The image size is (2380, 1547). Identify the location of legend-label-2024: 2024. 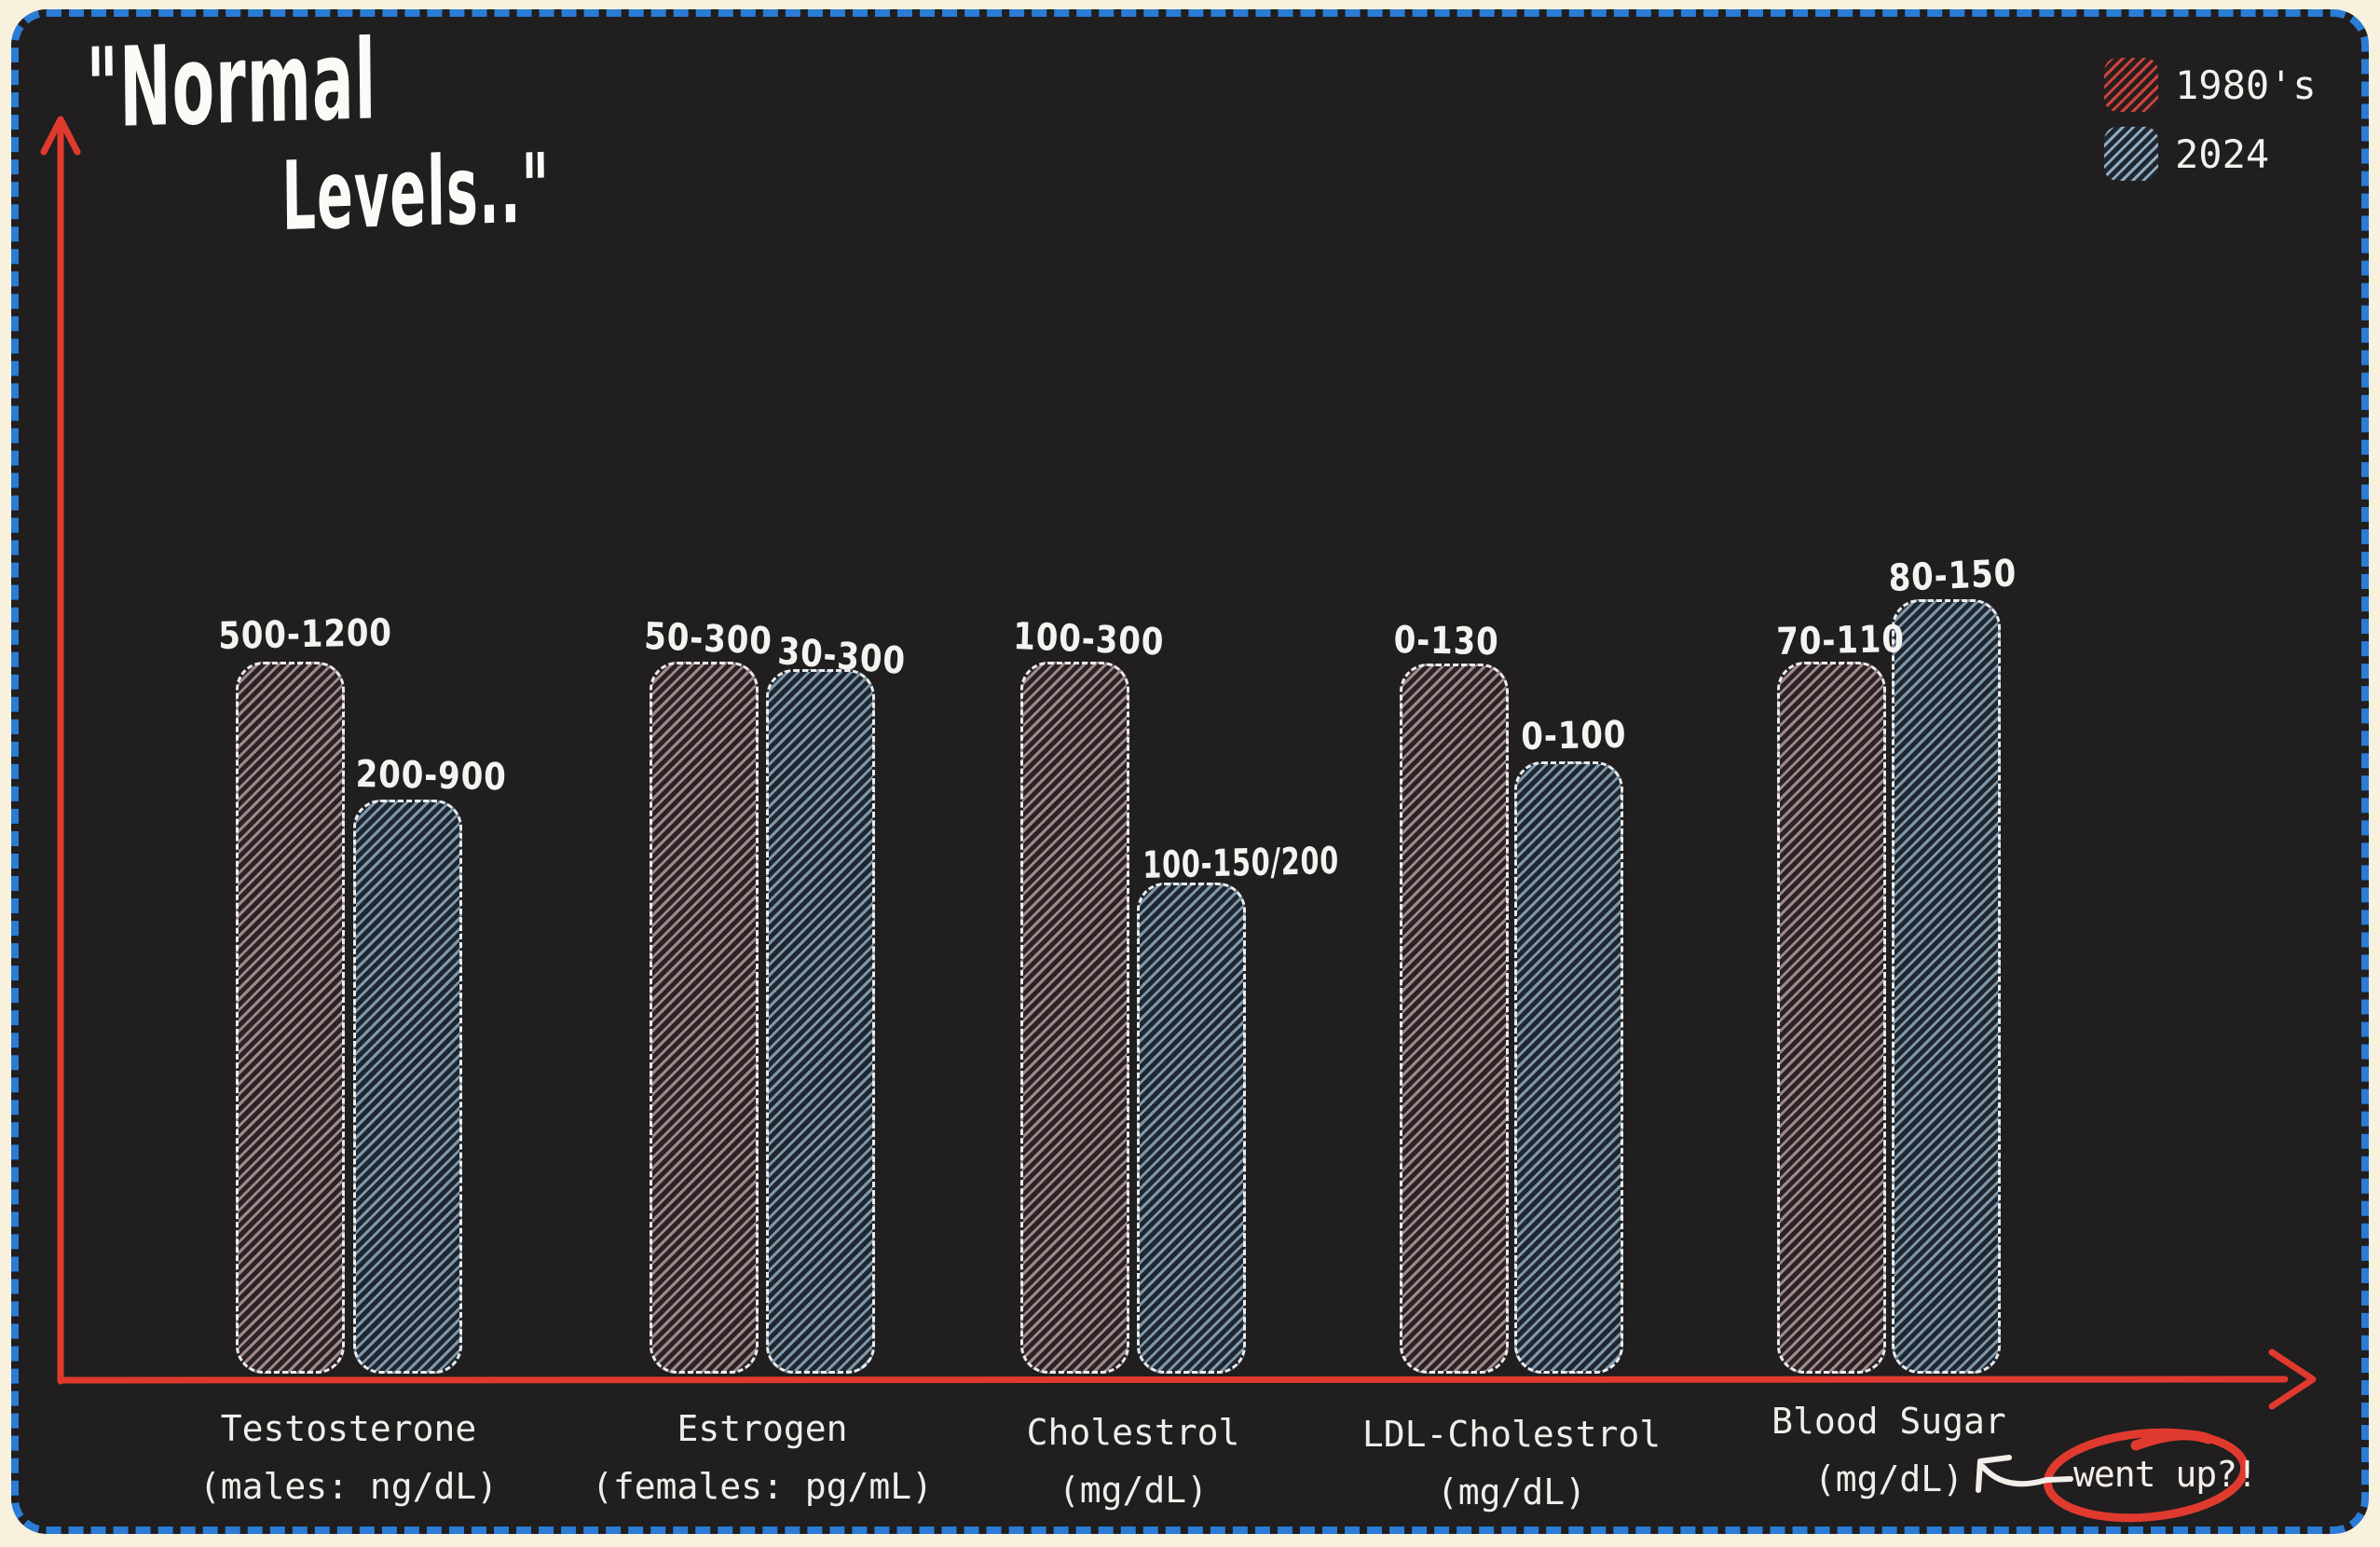
(2222, 153).